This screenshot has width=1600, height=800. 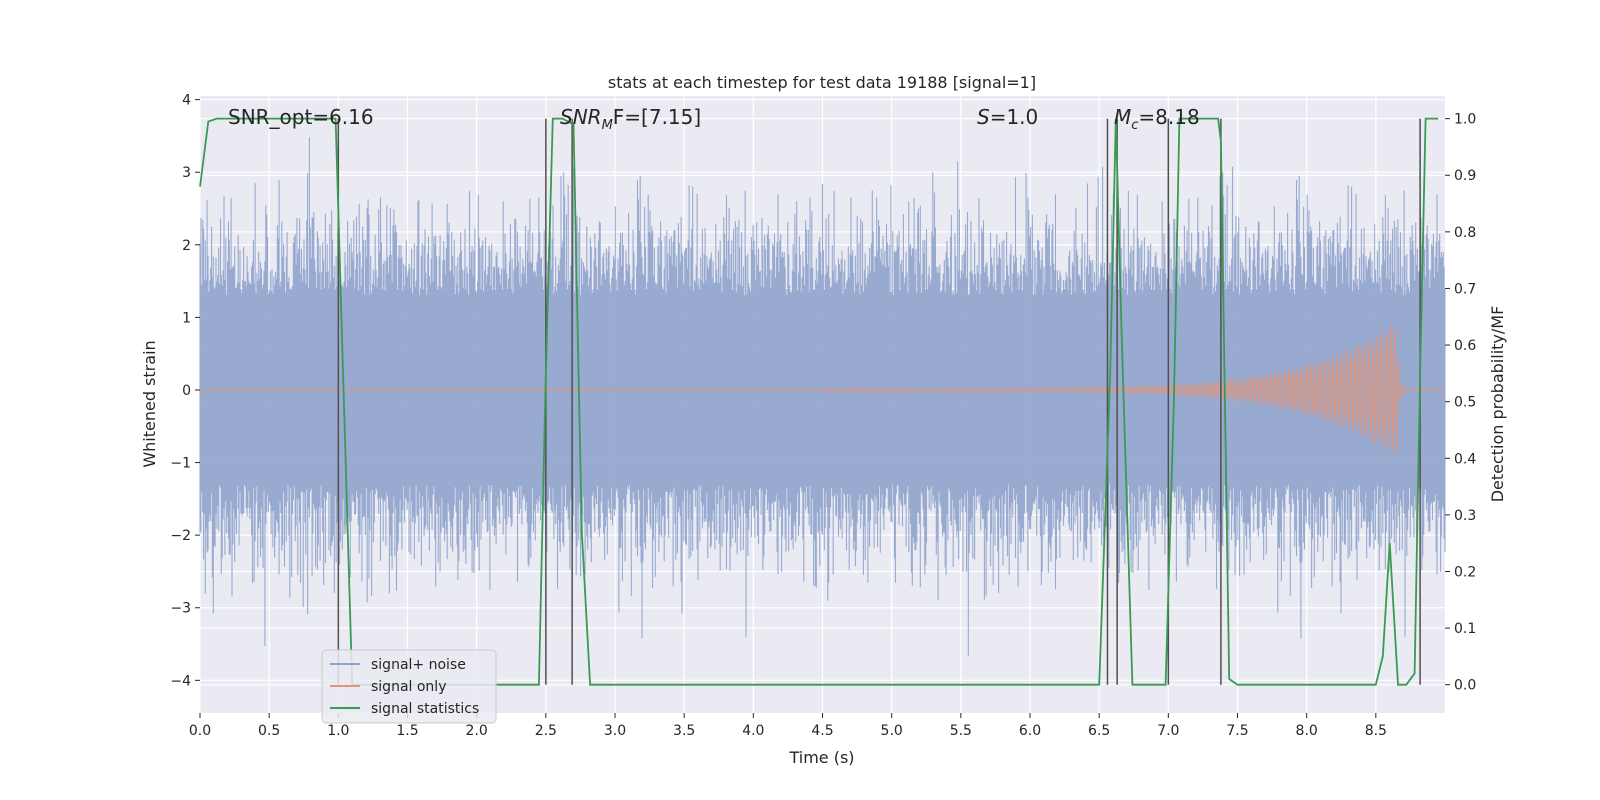 I want to click on annotations: SNR_opt=6.16 SNRMF=[7.15] S=1.0 Mc=8.18, so click(x=714, y=119).